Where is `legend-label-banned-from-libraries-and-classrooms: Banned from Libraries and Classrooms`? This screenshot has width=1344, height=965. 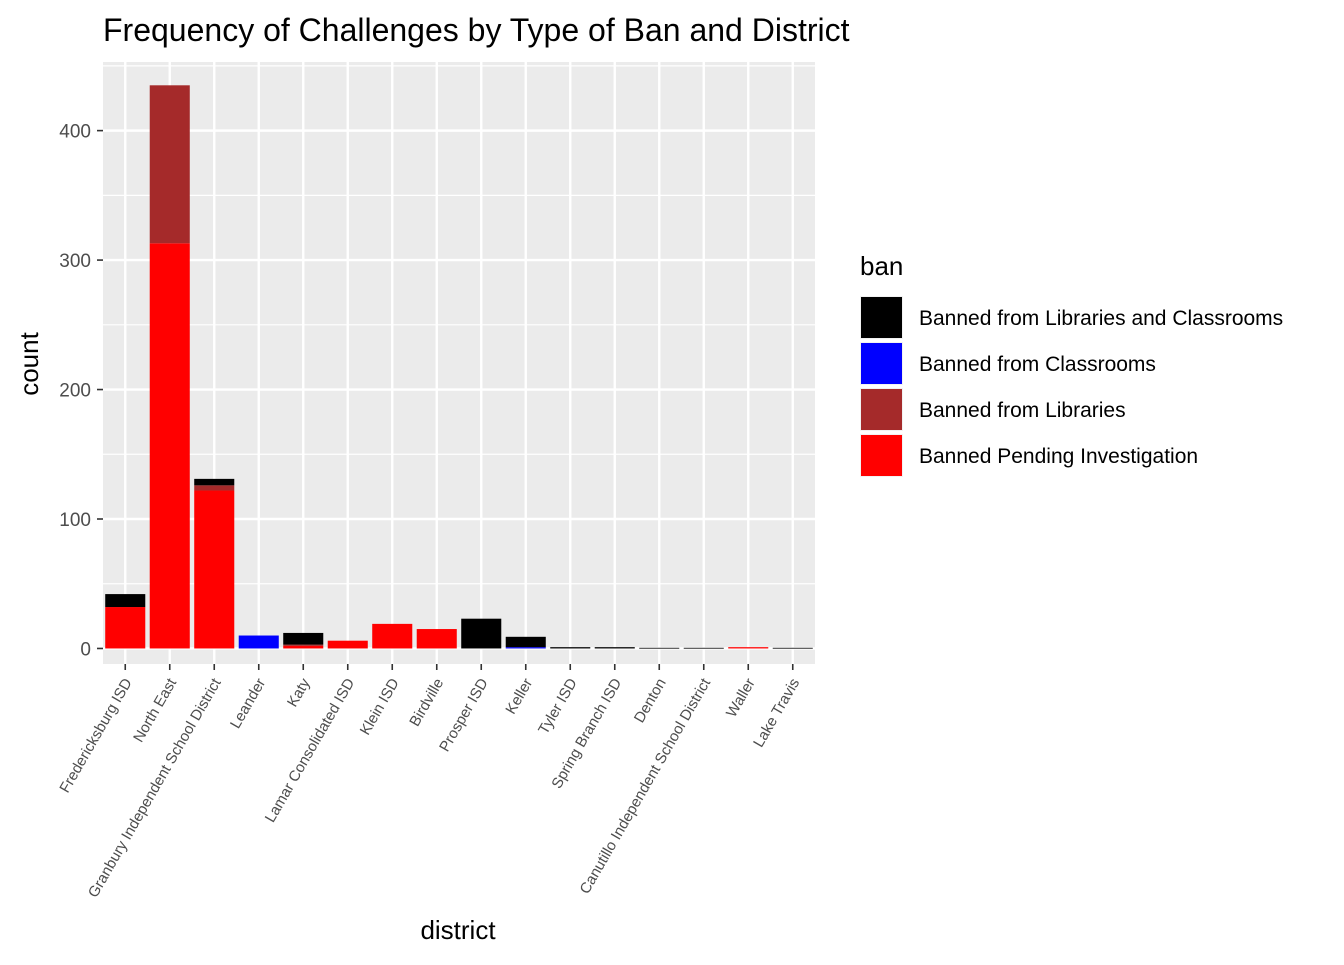
legend-label-banned-from-libraries-and-classrooms: Banned from Libraries and Classrooms is located at coordinates (1101, 318).